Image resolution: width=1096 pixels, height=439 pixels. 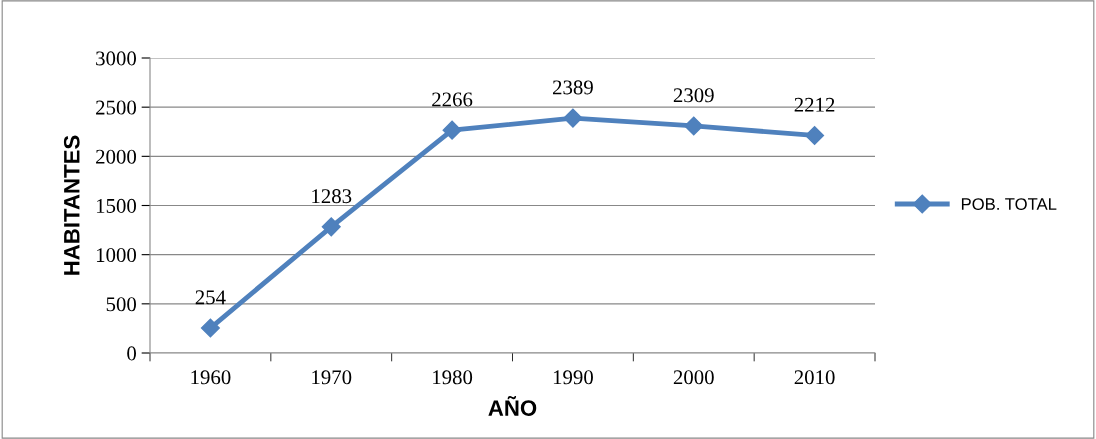 What do you see at coordinates (71, 205) in the screenshot?
I see `y-axis-title: HABITANTES` at bounding box center [71, 205].